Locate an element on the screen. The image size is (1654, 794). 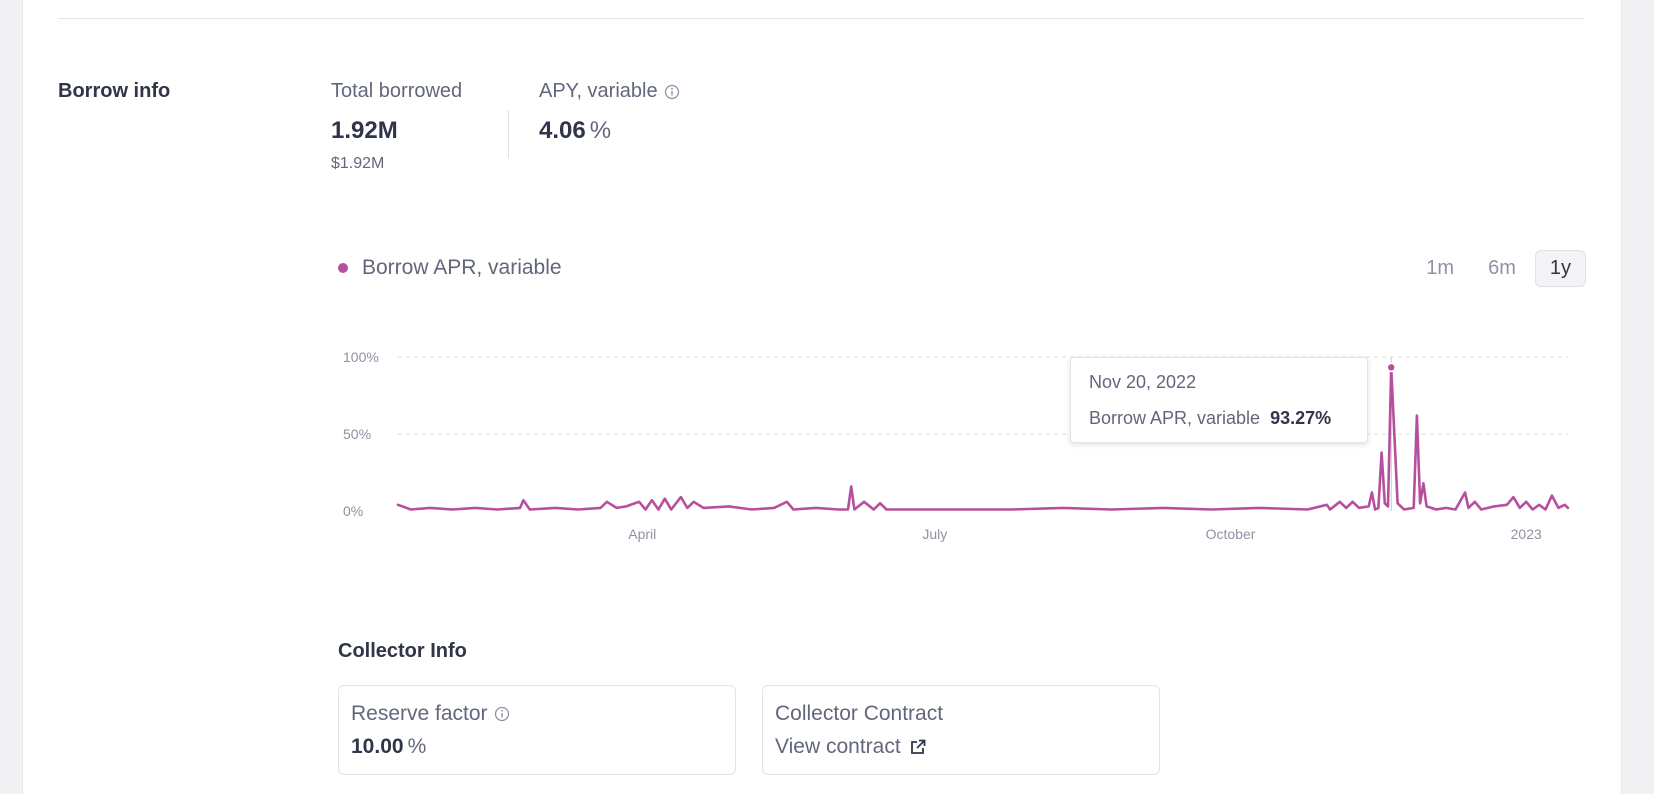
range-1m-button: 1m is located at coordinates (1440, 268).